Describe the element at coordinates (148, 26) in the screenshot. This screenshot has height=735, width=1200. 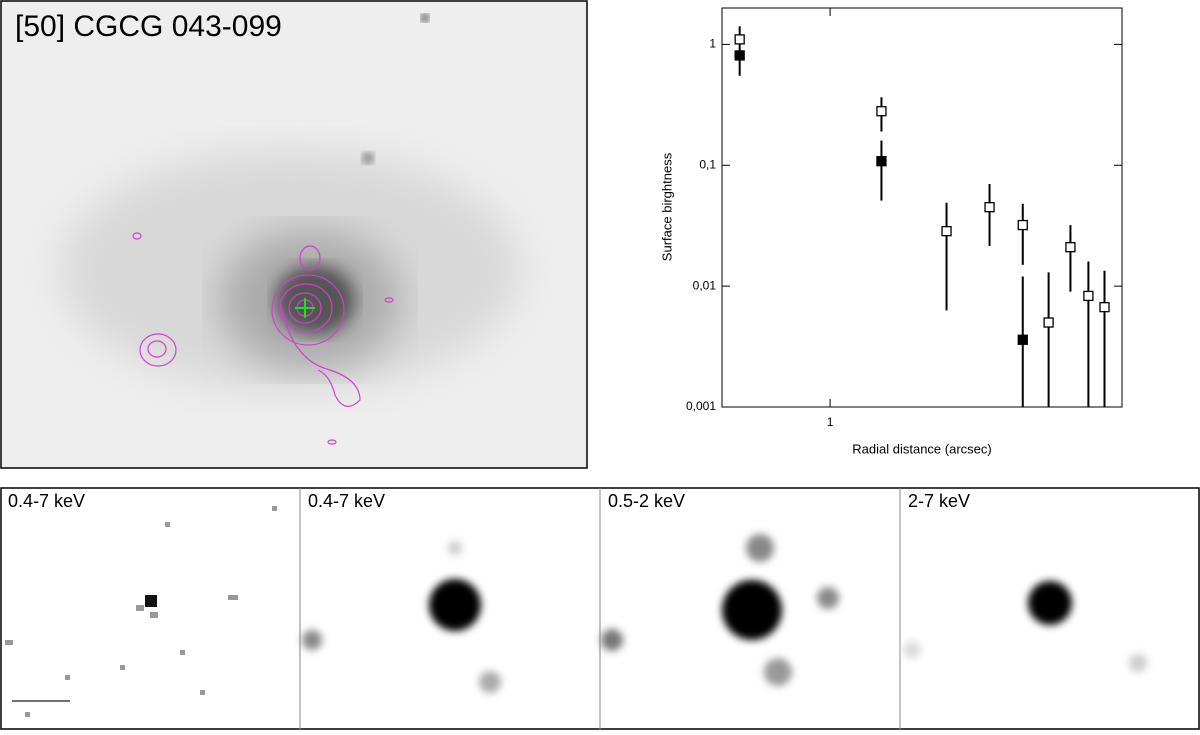
I see `image-label: [50] CGCG 043-099` at that location.